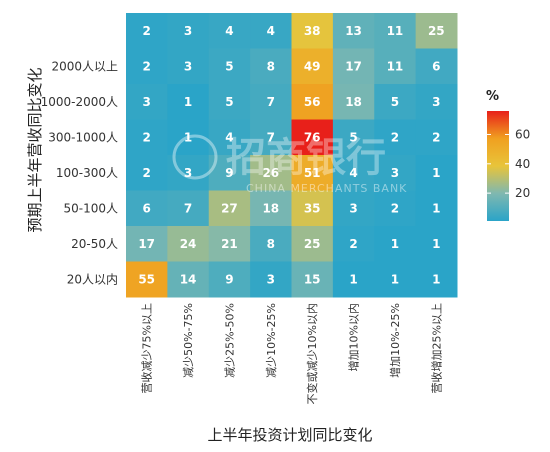 The image size is (550, 452). What do you see at coordinates (87, 173) in the screenshot?
I see `y-tick-label: 100-300人` at bounding box center [87, 173].